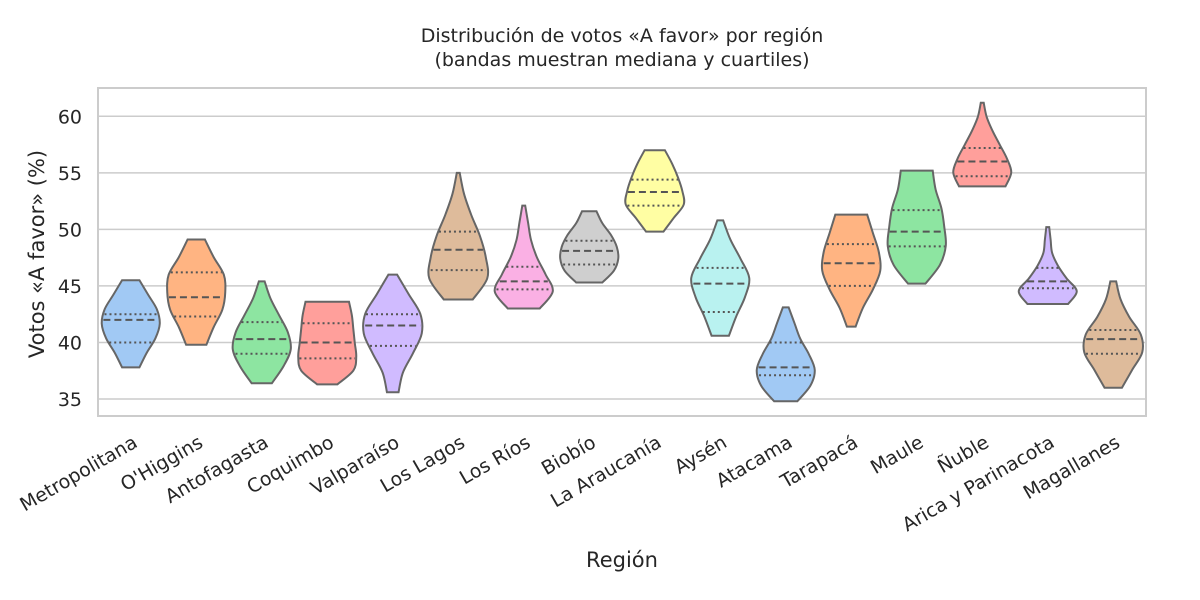  Describe the element at coordinates (606, 471) in the screenshot. I see `x-tick-label: La Araucanía` at that location.